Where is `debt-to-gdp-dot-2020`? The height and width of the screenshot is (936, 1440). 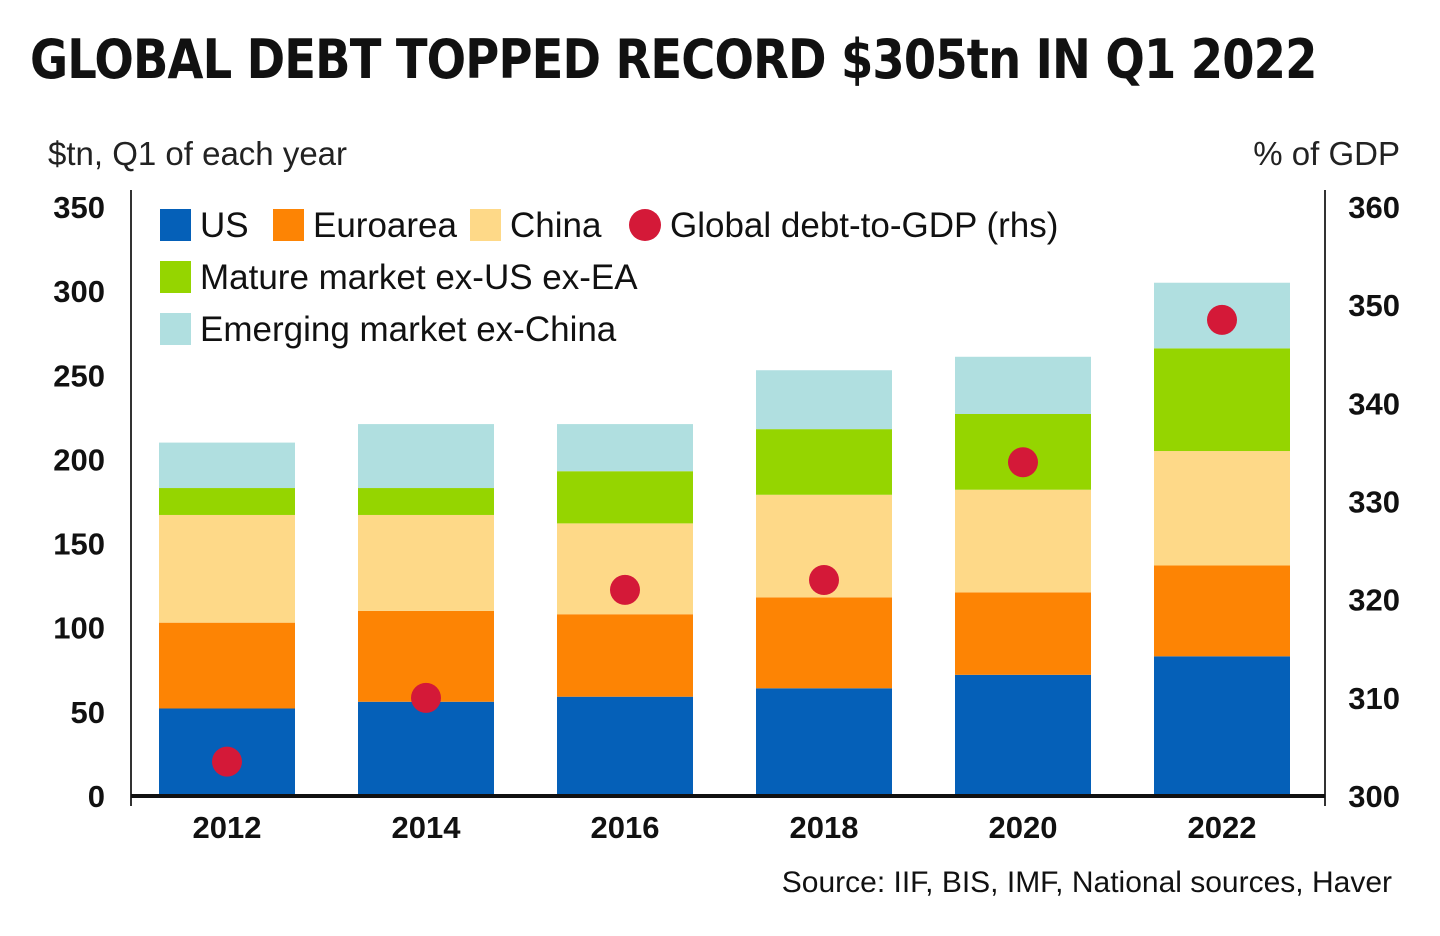 debt-to-gdp-dot-2020 is located at coordinates (1023, 462).